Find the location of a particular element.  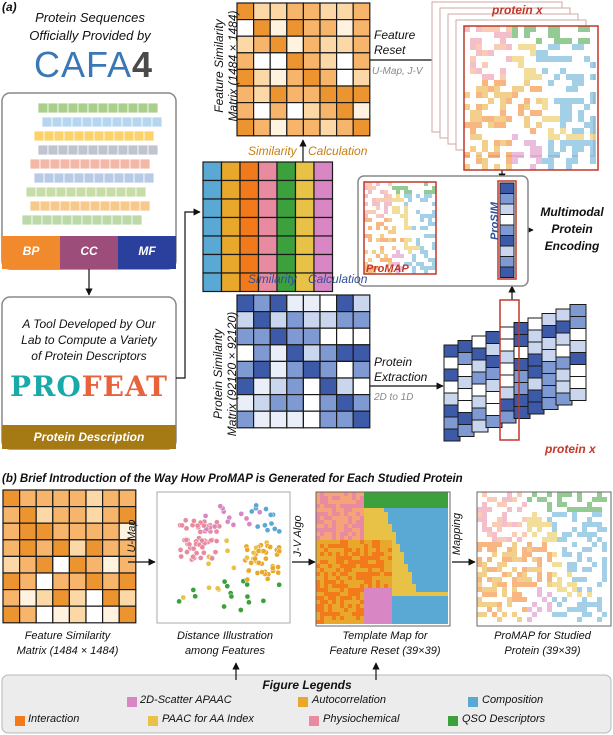

cafa-logo-number: 4 is located at coordinates (143, 64).